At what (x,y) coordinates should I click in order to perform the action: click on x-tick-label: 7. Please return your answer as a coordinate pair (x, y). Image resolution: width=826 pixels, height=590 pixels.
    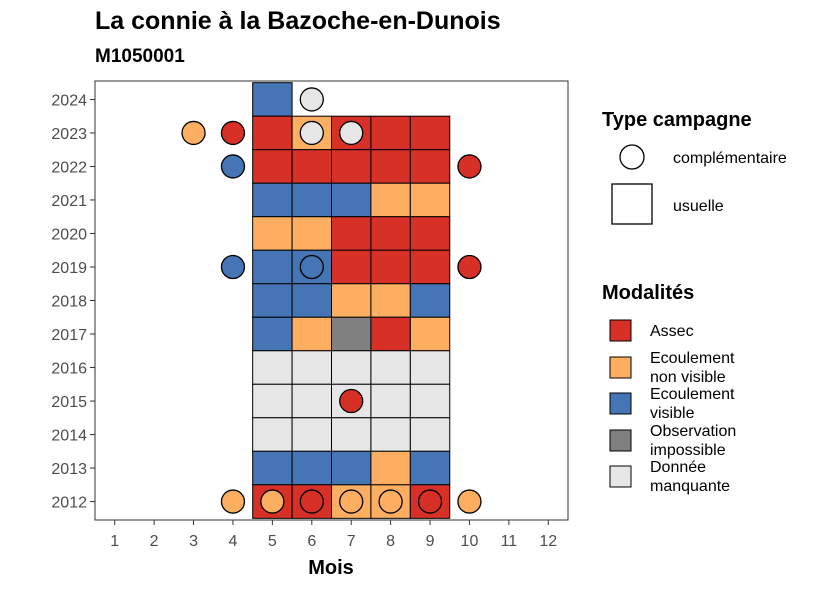
    Looking at the image, I should click on (351, 541).